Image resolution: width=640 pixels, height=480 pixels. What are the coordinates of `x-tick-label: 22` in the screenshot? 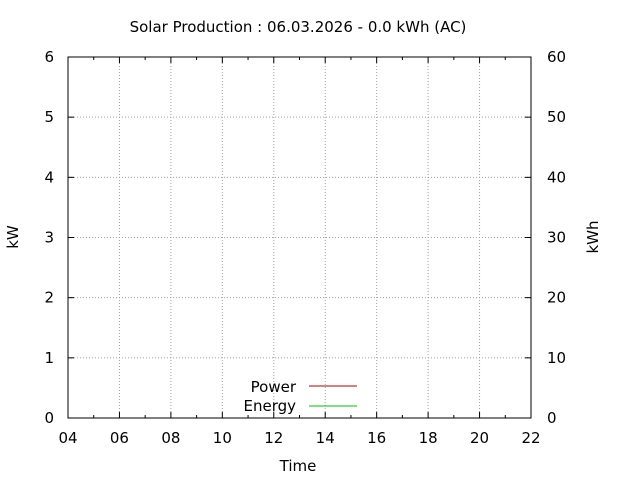 It's located at (530, 438).